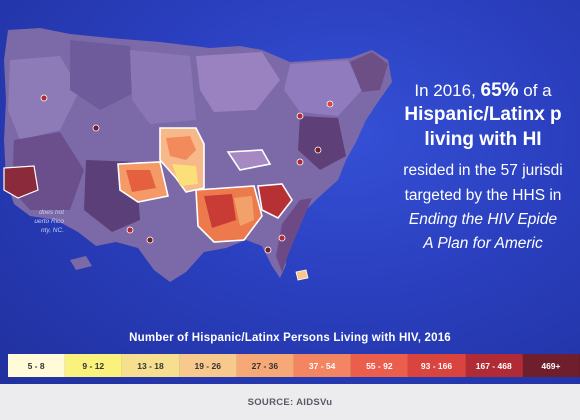  I want to click on headline-line-1: In 2016, 65% of a, so click(483, 90).